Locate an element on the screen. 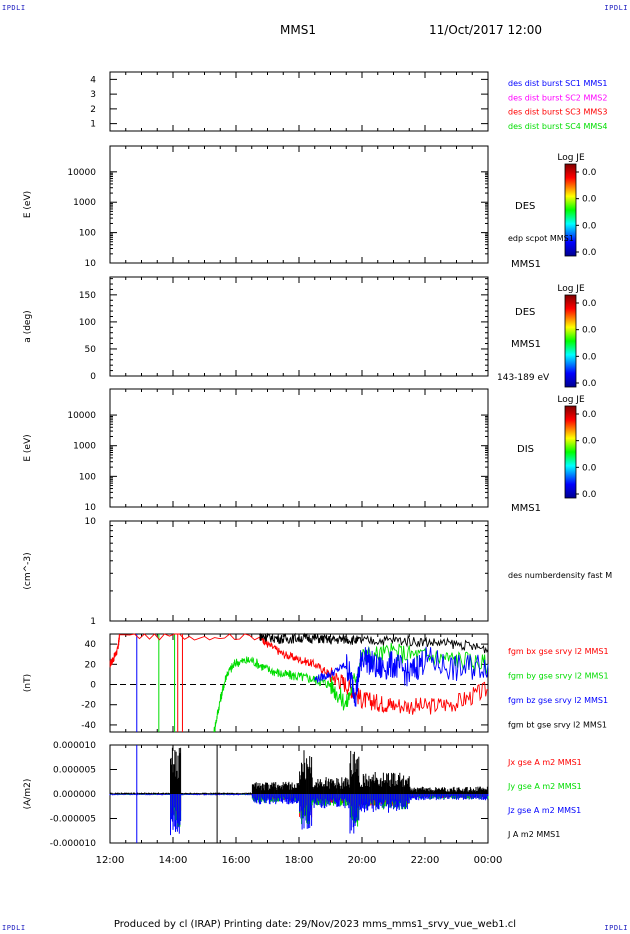 This screenshot has width=630, height=934. y-axis-label: (A/m2) is located at coordinates (28, 794).